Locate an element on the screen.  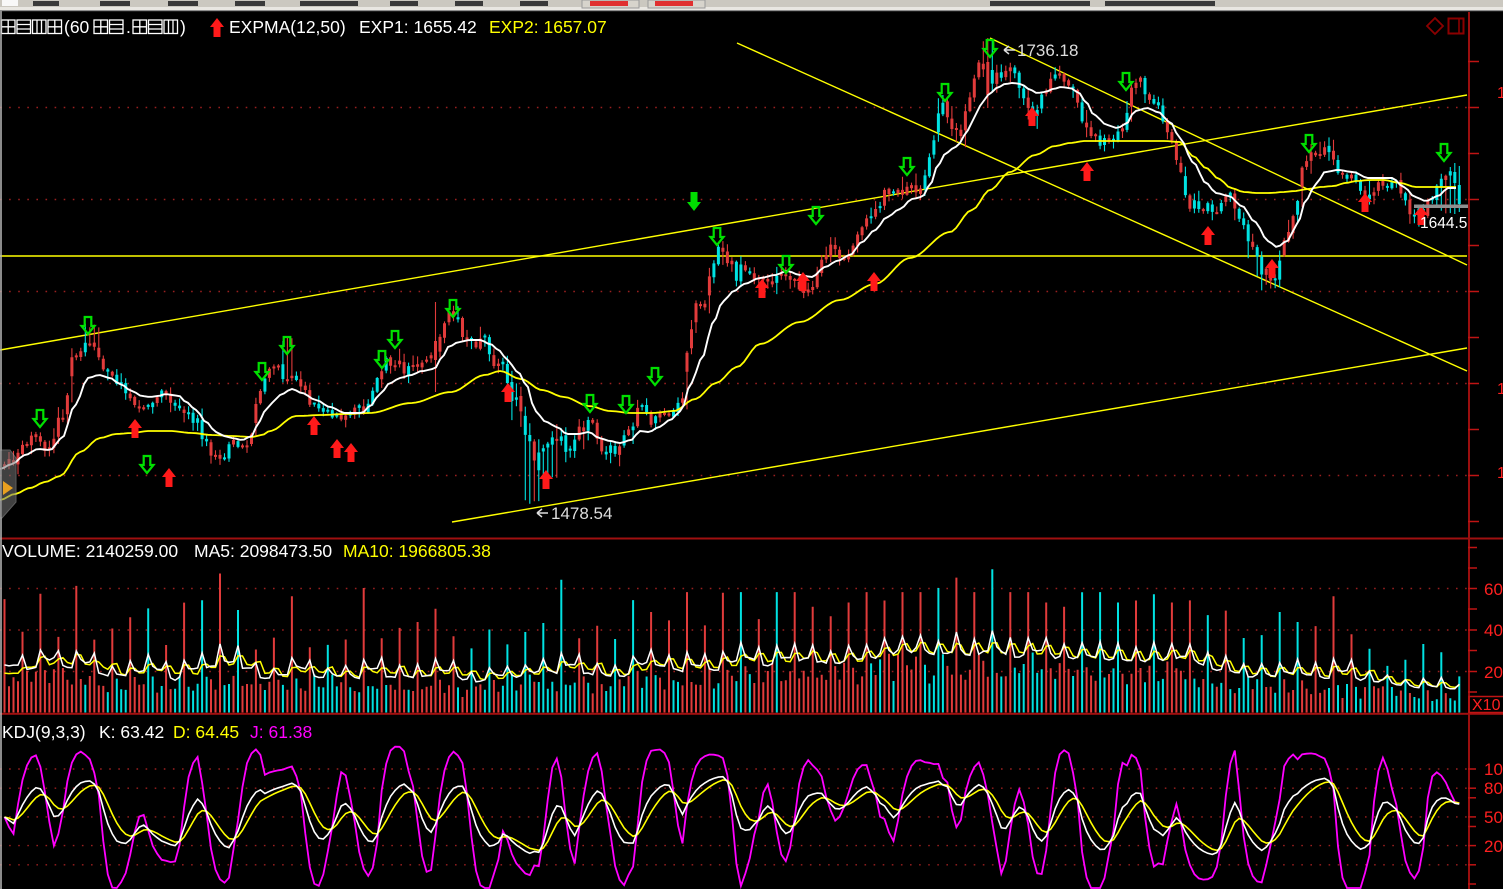
svg-text: VOLUME: 2140259.00 is located at coordinates (90, 551).